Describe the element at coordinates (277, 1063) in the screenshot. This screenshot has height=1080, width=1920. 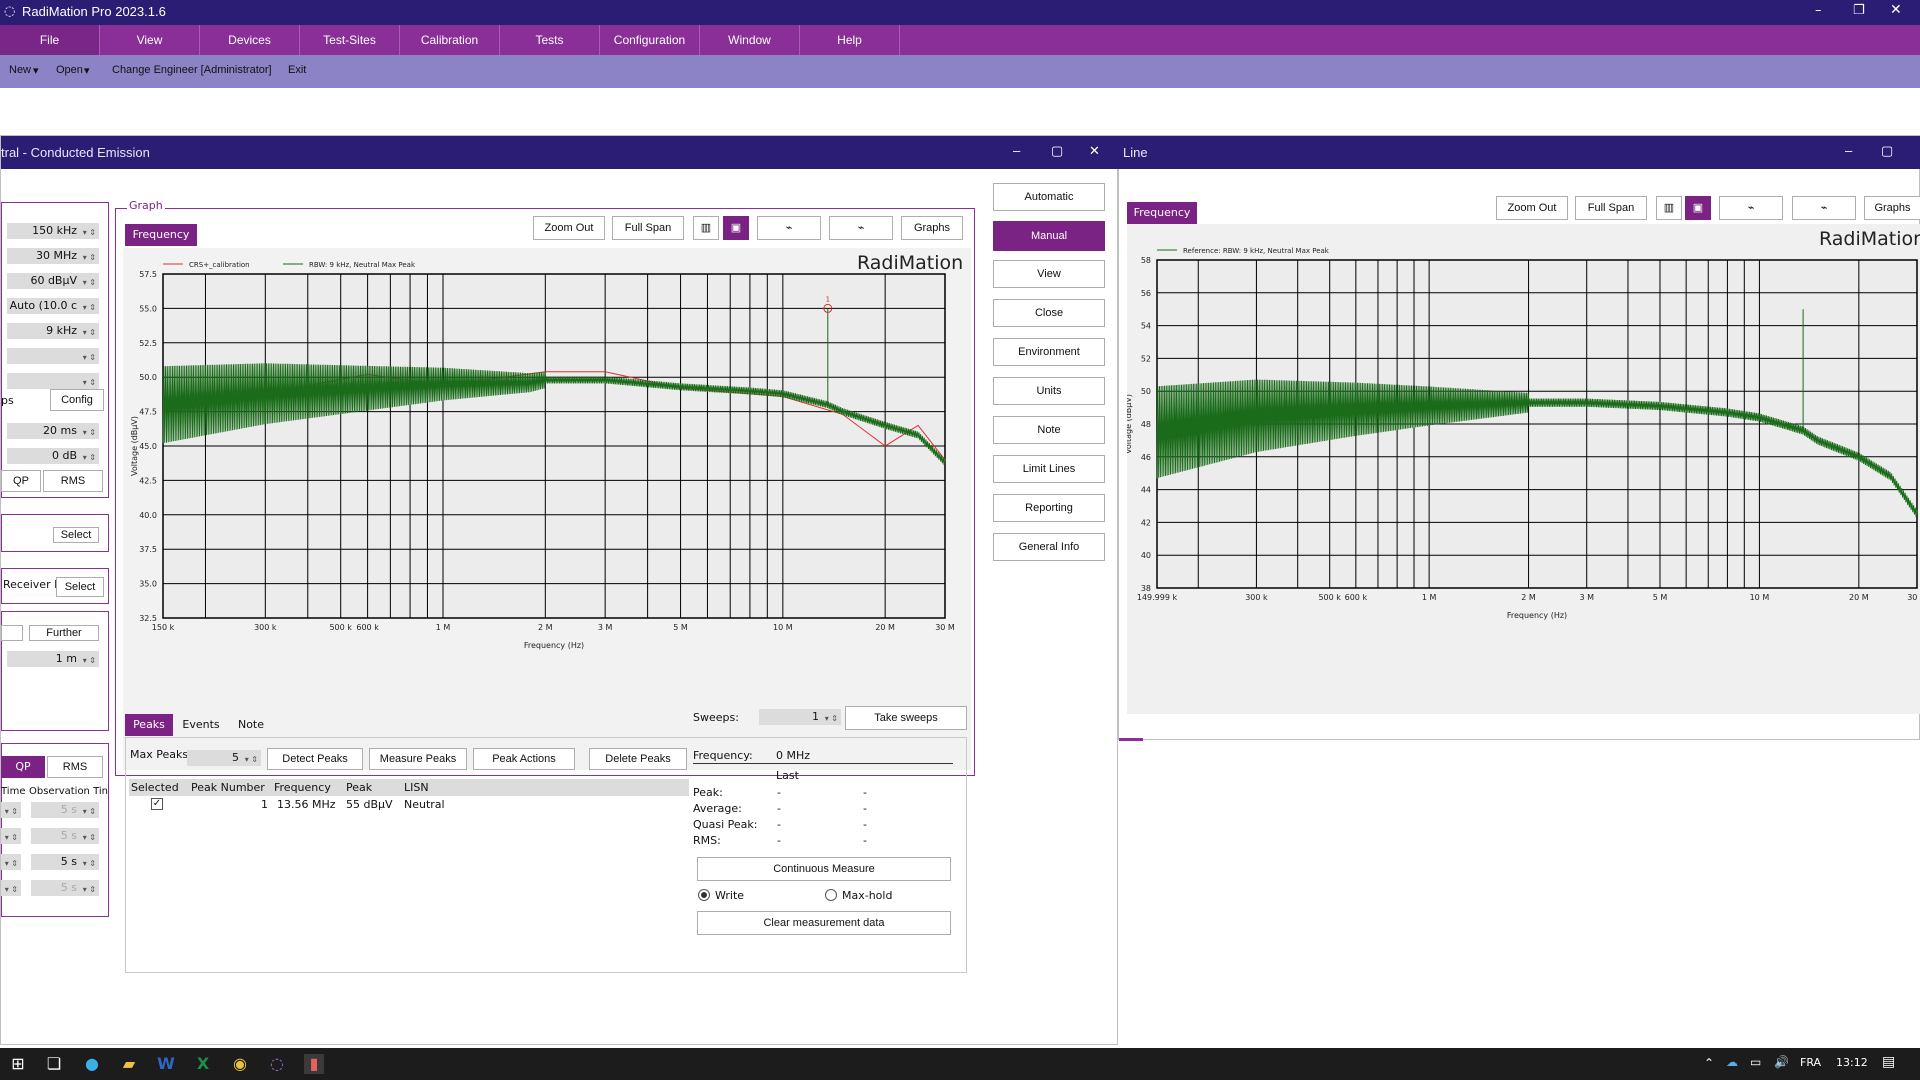
I see `radimation-icon: ◌` at that location.